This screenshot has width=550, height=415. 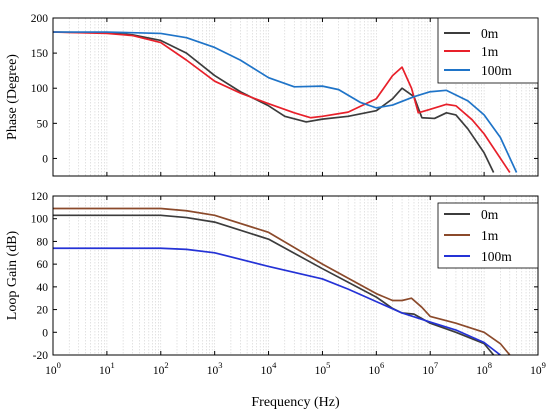 I want to click on x-tick-exponent: 9, so click(x=544, y=365).